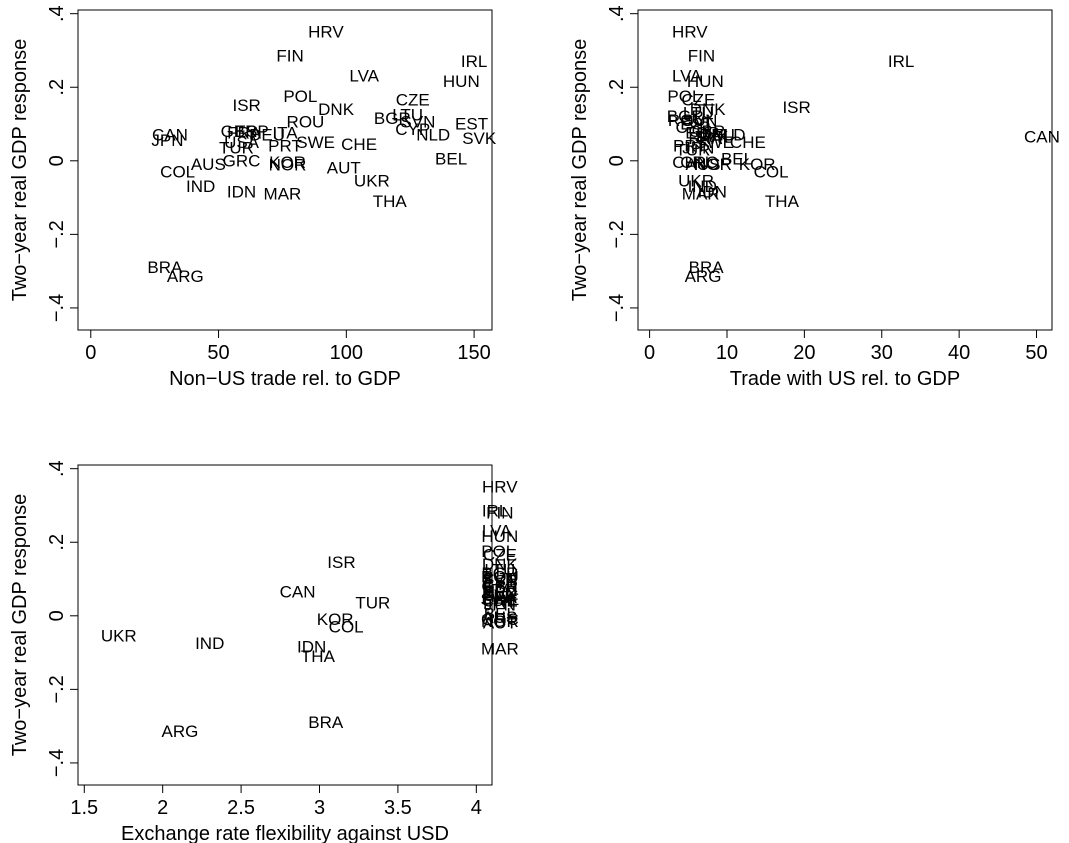 Image resolution: width=1069 pixels, height=843 pixels. Describe the element at coordinates (705, 81) in the screenshot. I see `point-label-hun: HUN` at that location.